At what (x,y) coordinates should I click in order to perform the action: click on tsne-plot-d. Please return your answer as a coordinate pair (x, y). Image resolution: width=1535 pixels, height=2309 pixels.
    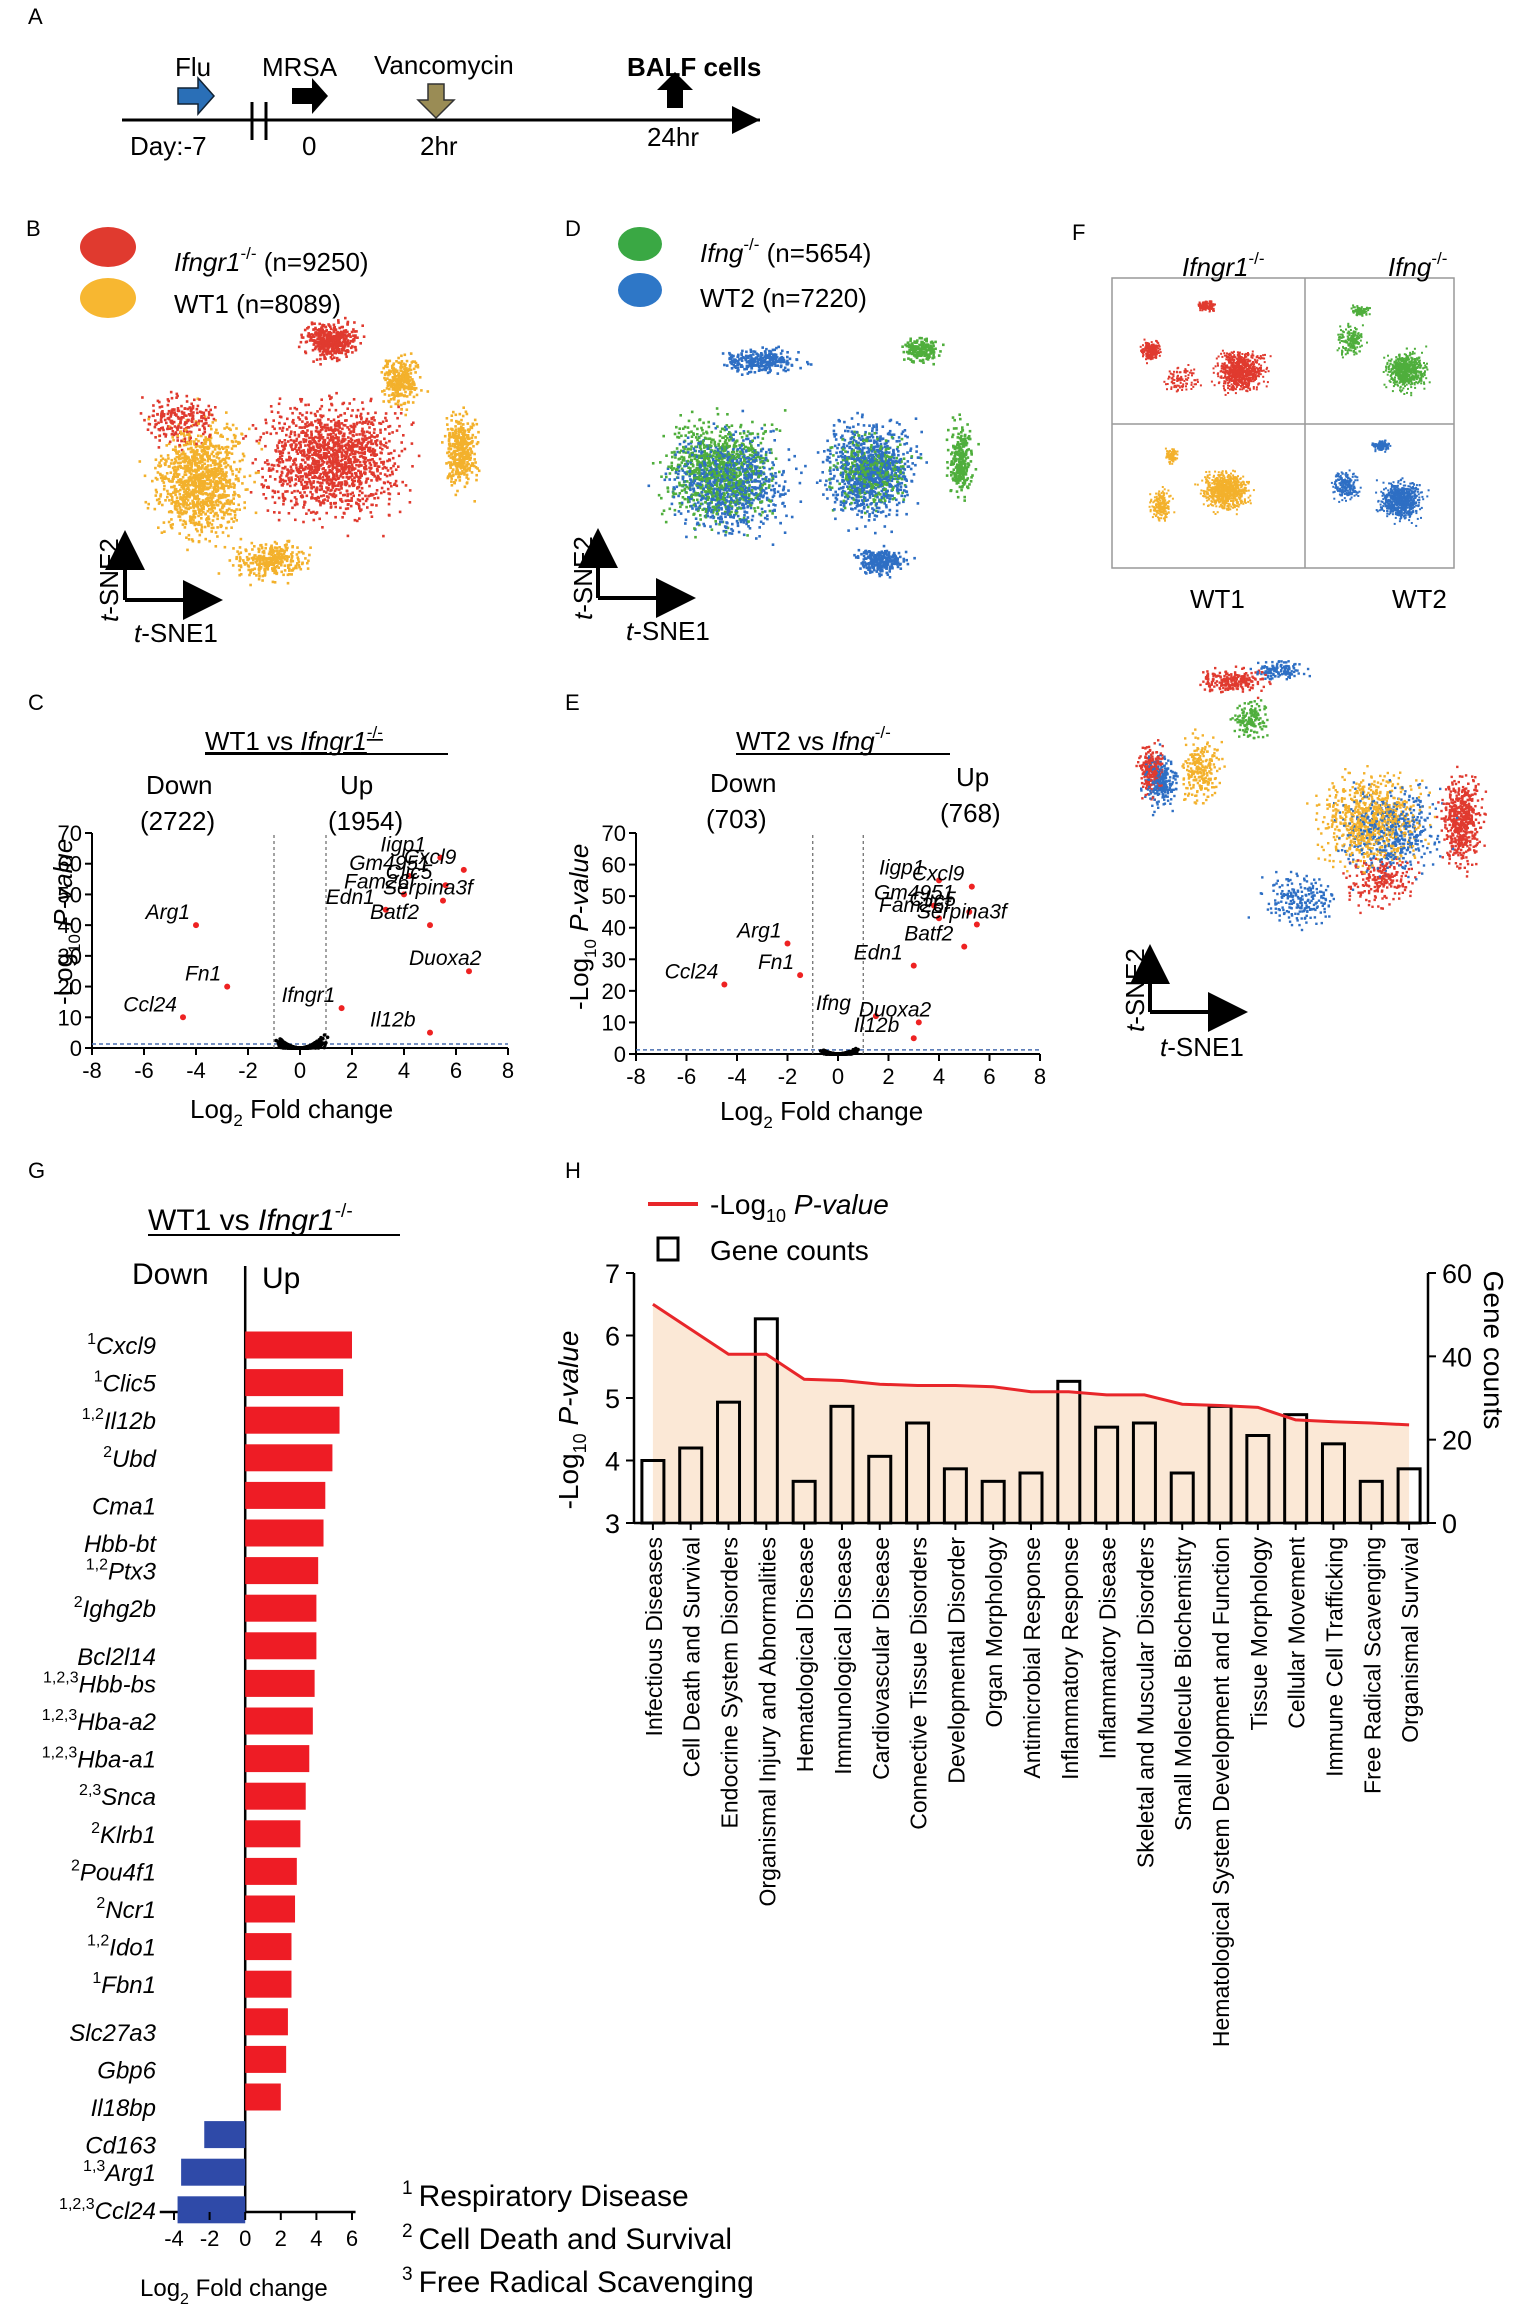
    Looking at the image, I should click on (813, 457).